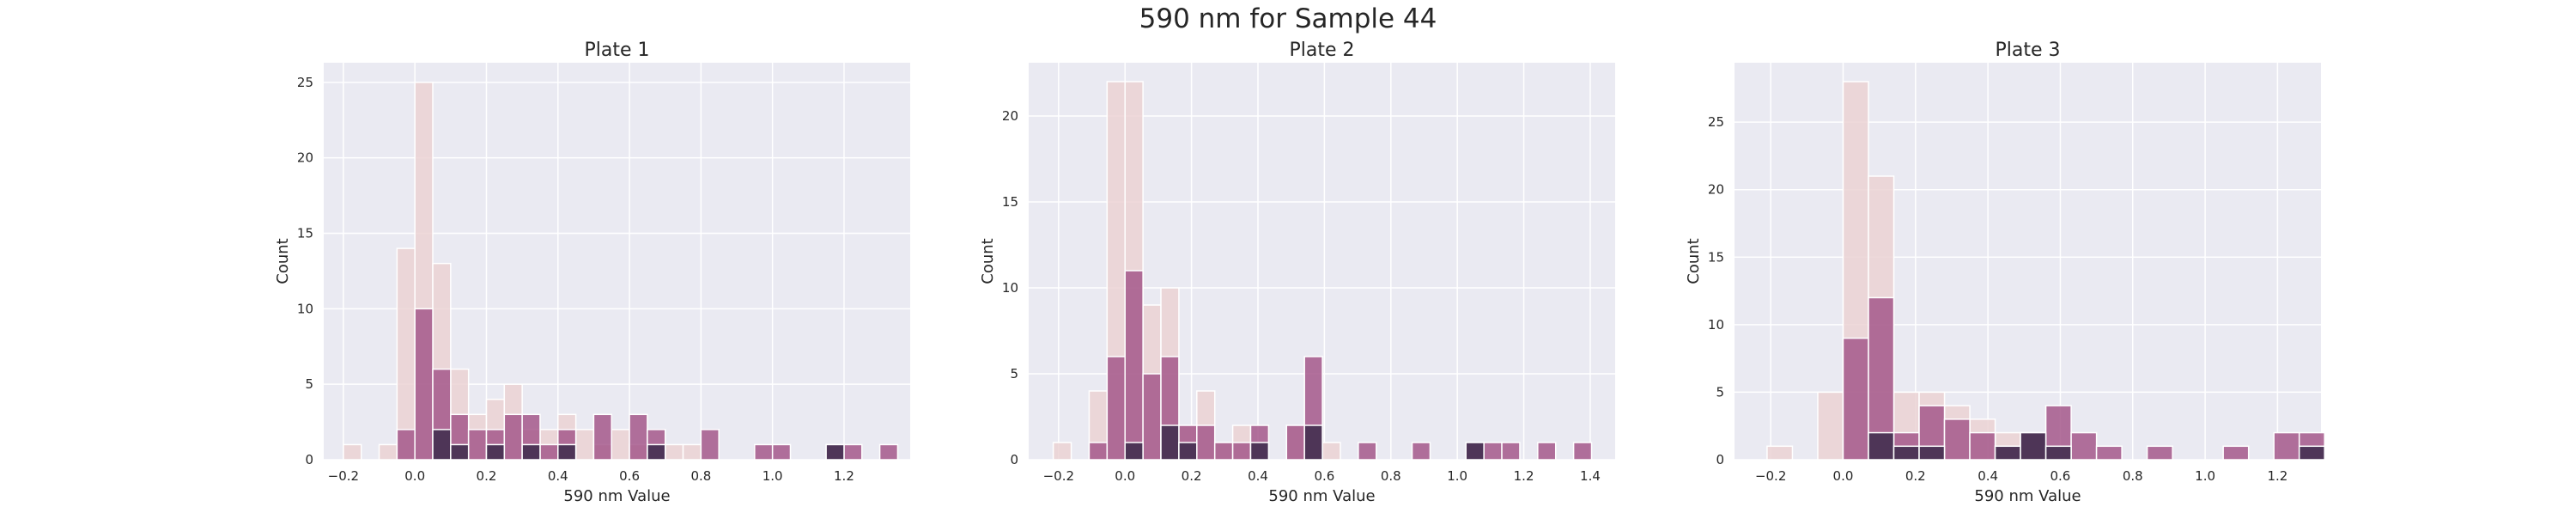  Describe the element at coordinates (1590, 476) in the screenshot. I see `x-tick-label: 1.4` at that location.